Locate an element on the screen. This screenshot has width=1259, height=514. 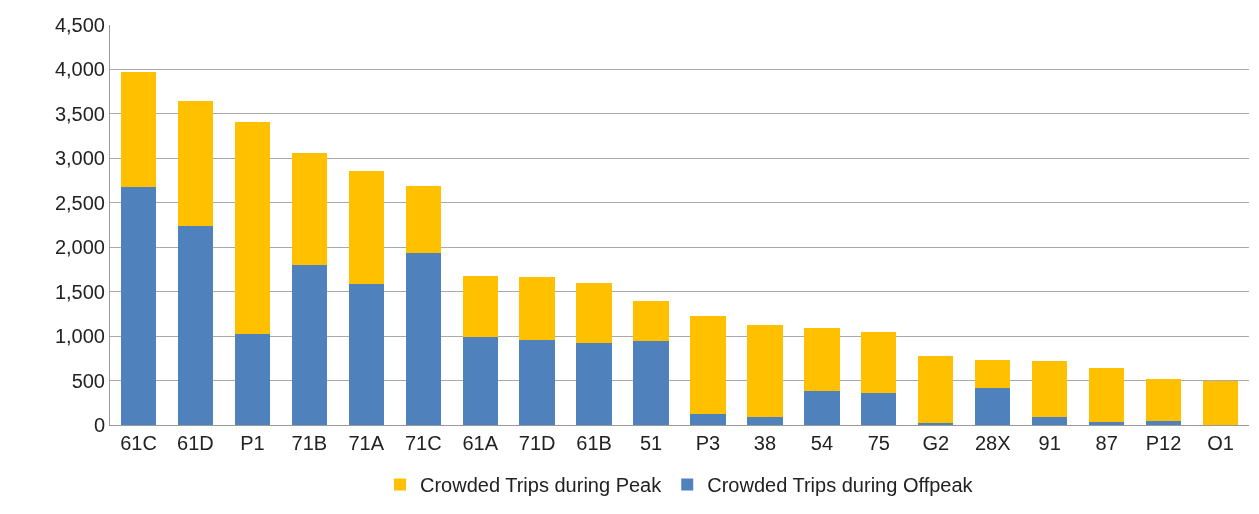
y-tick-label: 2,500 is located at coordinates (79, 202).